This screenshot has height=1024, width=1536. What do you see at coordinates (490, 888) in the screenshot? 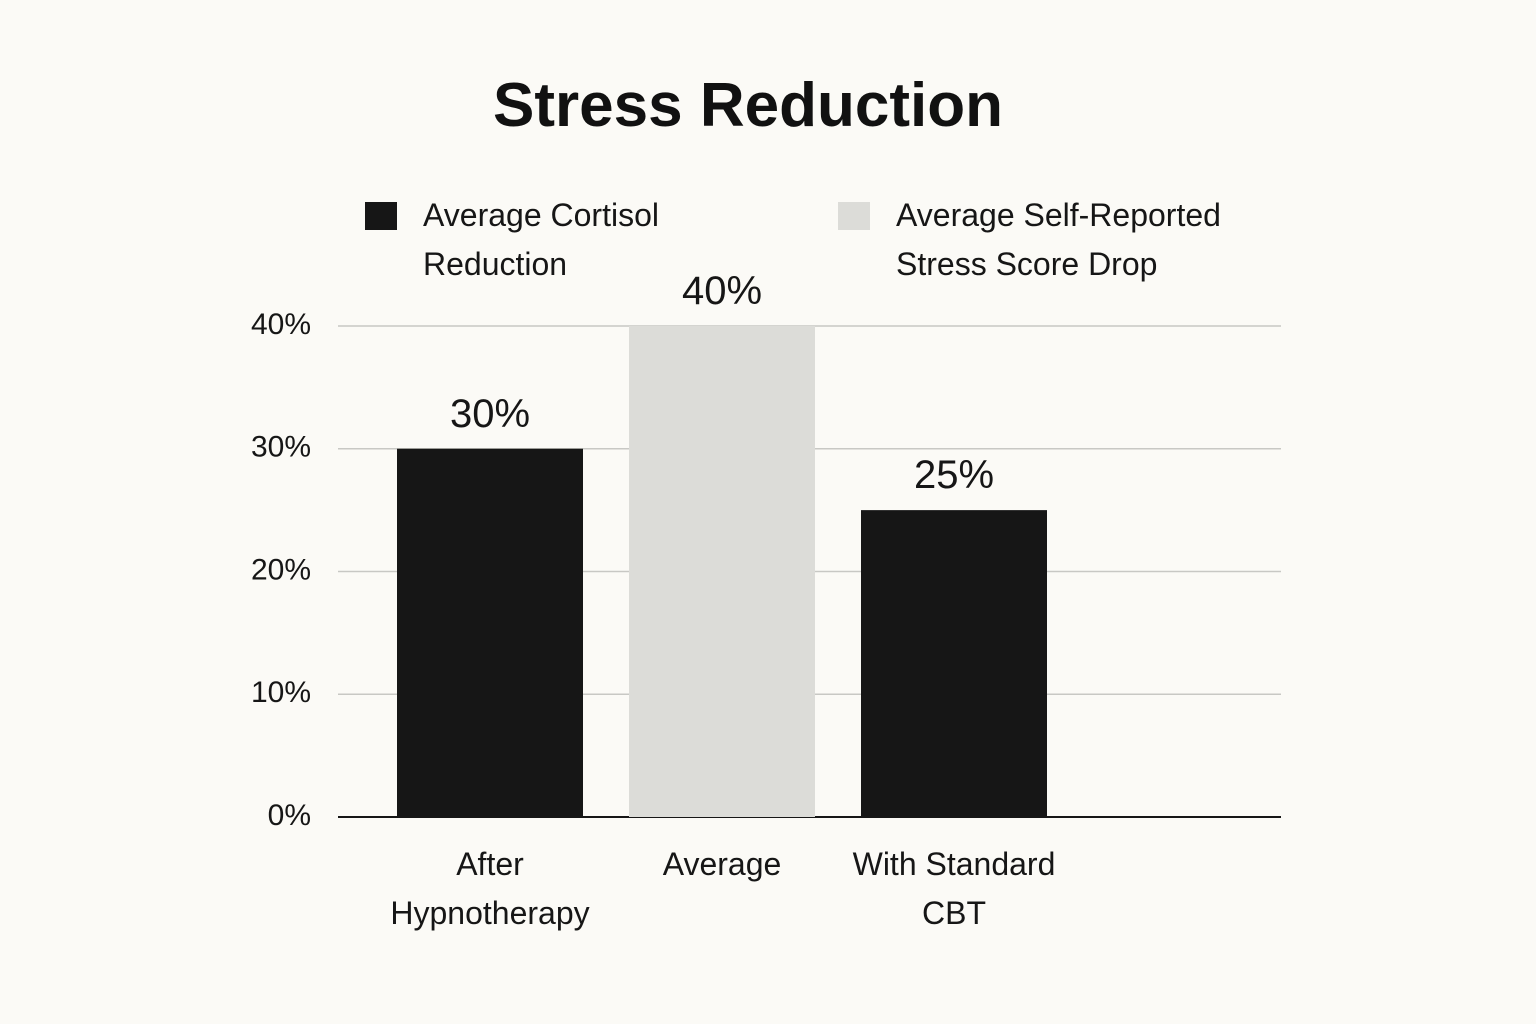
I see `x-tick-label: After Hypnotherapy` at bounding box center [490, 888].